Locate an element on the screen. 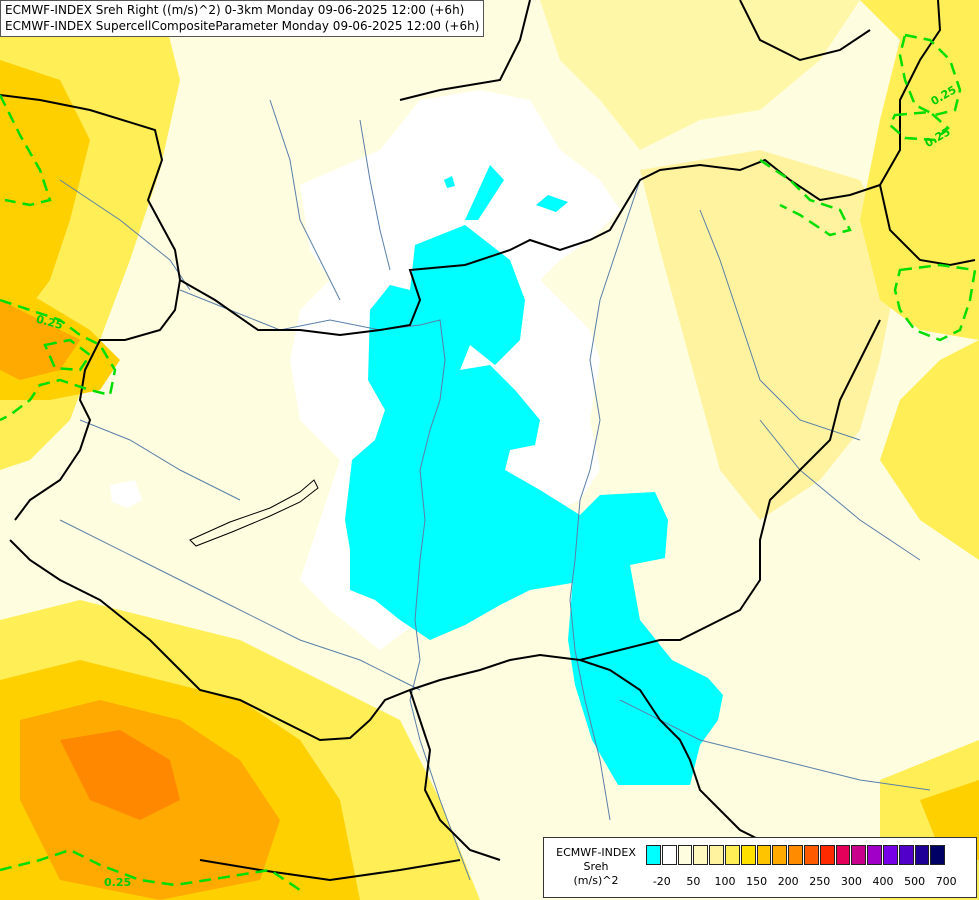 Image resolution: width=979 pixels, height=900 pixels. lake-balaton is located at coordinates (254, 513).